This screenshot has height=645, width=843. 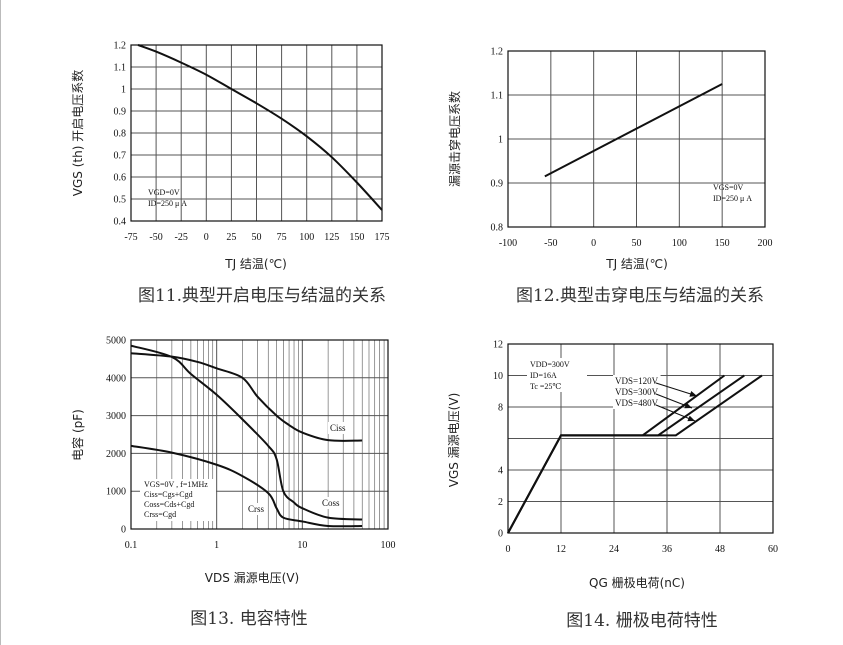 What do you see at coordinates (77, 133) in the screenshot?
I see `y-axis-title: VGS (th) 开启电压系数` at bounding box center [77, 133].